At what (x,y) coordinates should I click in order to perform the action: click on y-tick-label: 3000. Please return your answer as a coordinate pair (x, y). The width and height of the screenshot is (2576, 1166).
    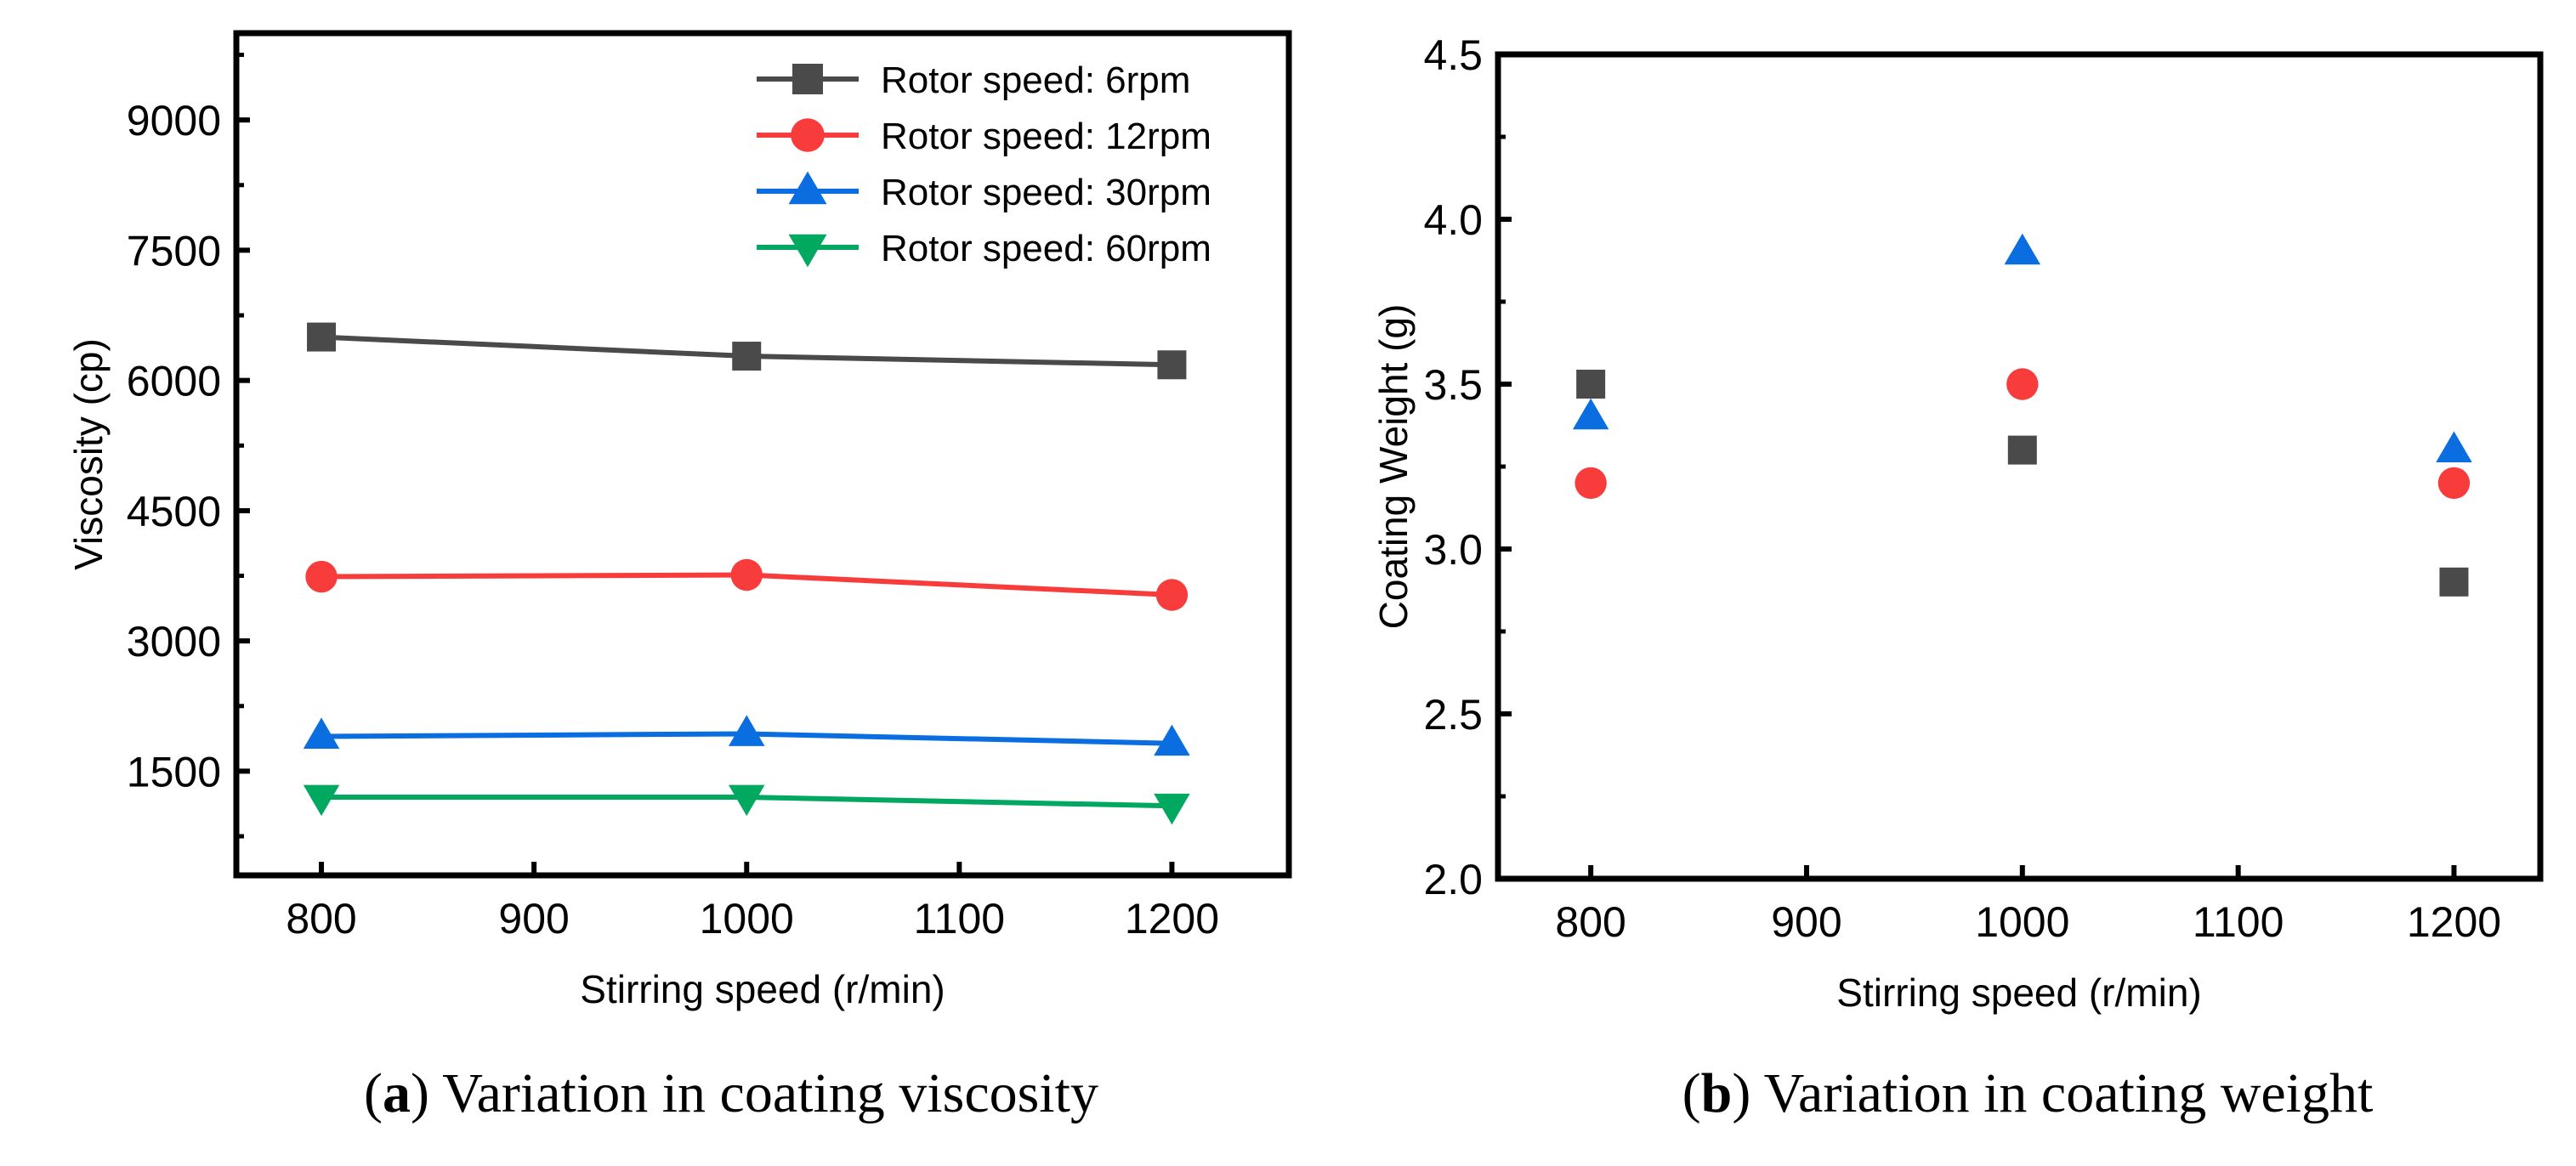
    Looking at the image, I should click on (174, 642).